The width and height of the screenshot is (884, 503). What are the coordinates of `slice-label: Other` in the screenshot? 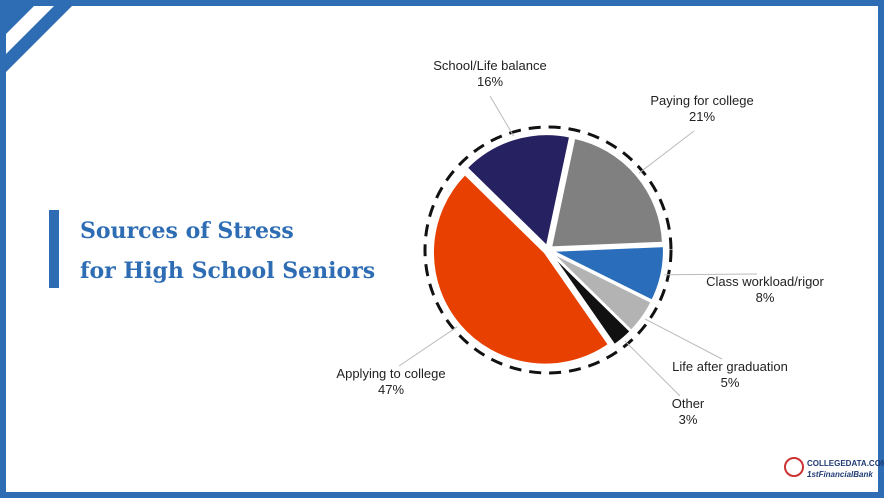 It's located at (688, 403).